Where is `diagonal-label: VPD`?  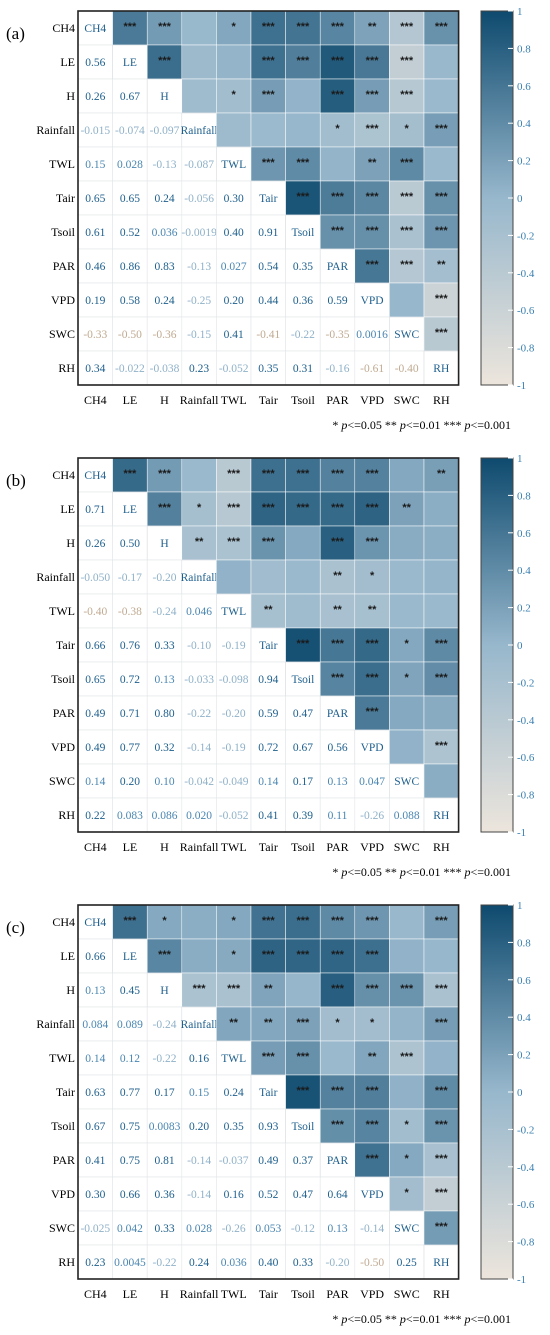
diagonal-label: VPD is located at coordinates (372, 301).